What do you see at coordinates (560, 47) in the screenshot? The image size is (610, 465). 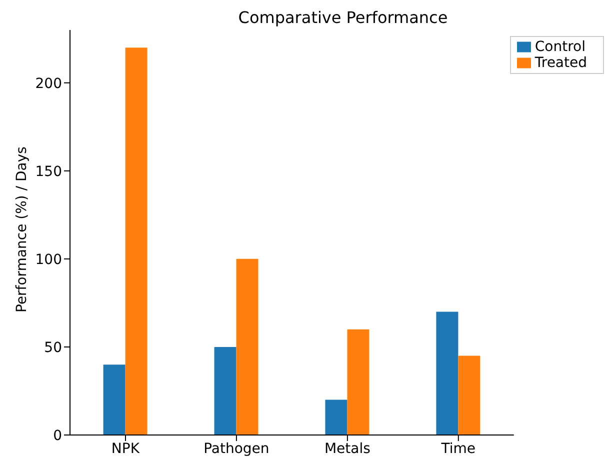 I see `legend-label: Control` at bounding box center [560, 47].